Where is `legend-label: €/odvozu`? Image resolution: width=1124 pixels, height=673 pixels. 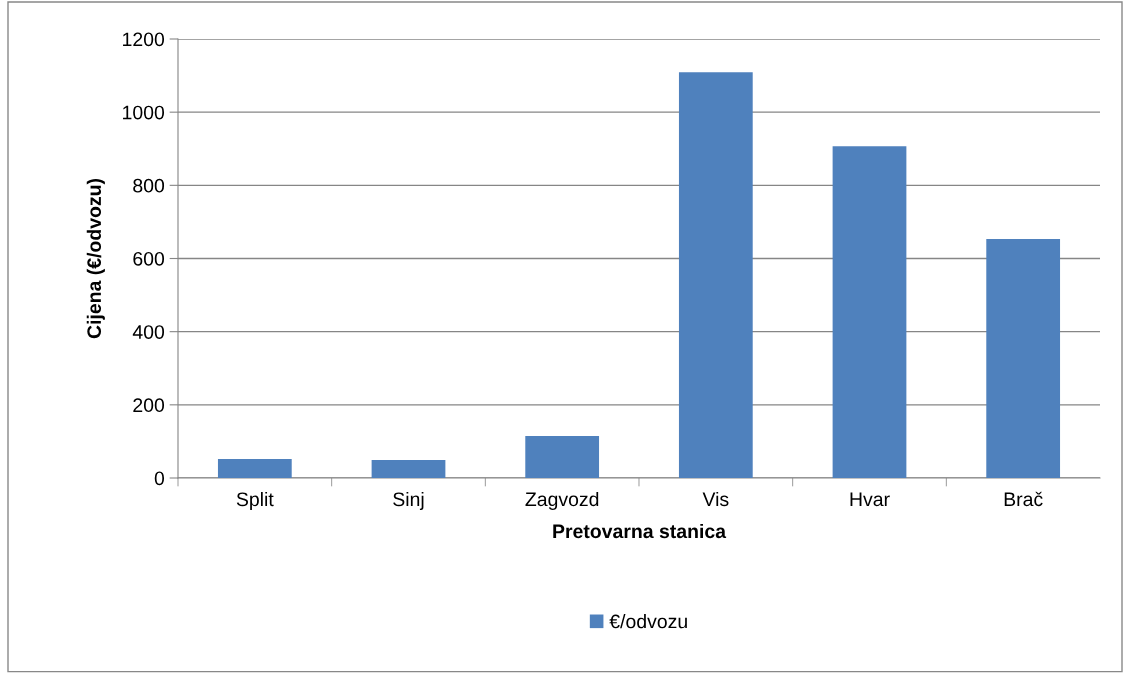
legend-label: €/odvozu is located at coordinates (648, 621).